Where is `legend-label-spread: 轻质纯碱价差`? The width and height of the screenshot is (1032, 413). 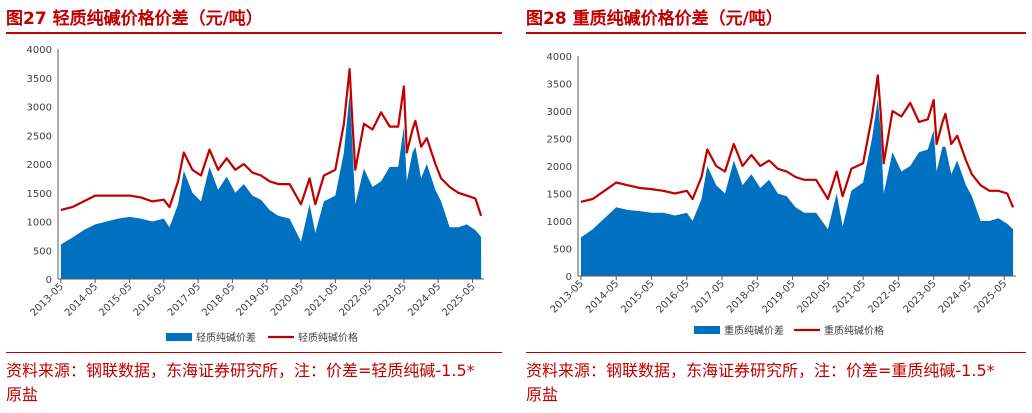 legend-label-spread: 轻质纯碱价差 is located at coordinates (226, 337).